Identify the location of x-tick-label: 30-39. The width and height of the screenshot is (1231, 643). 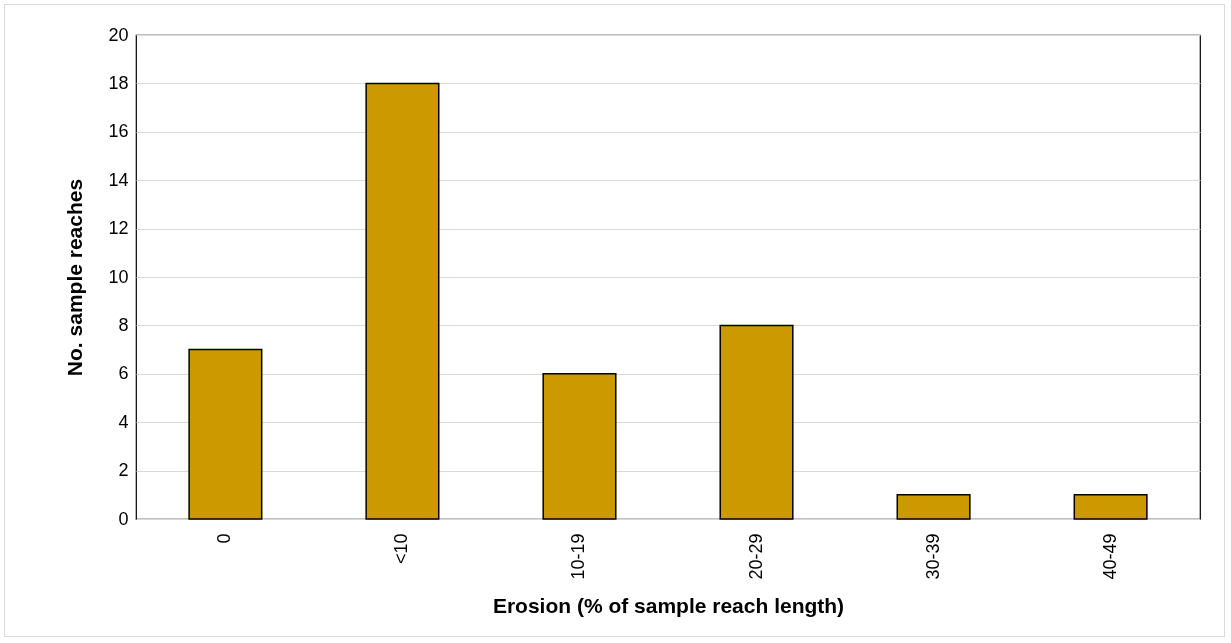
(932, 556).